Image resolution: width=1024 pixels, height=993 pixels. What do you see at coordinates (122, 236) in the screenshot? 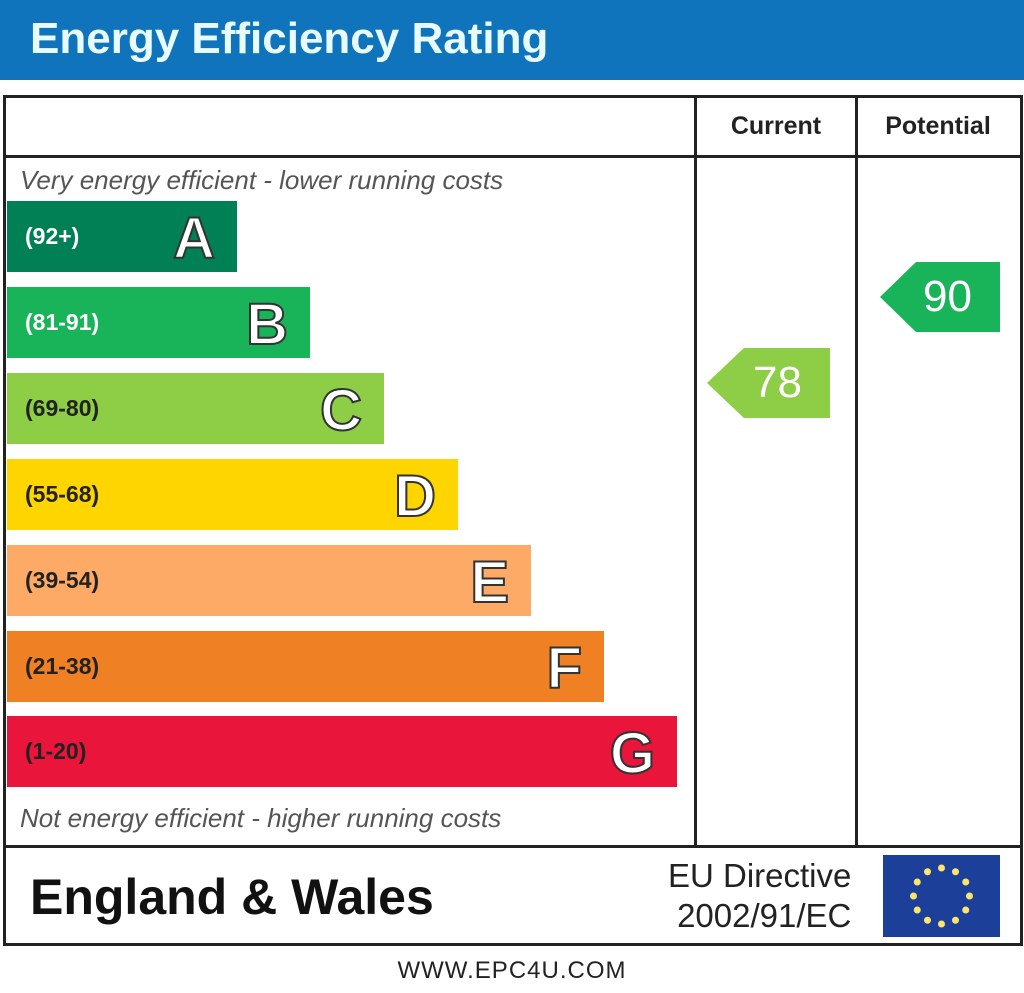
I see `band-A: (92+) A` at bounding box center [122, 236].